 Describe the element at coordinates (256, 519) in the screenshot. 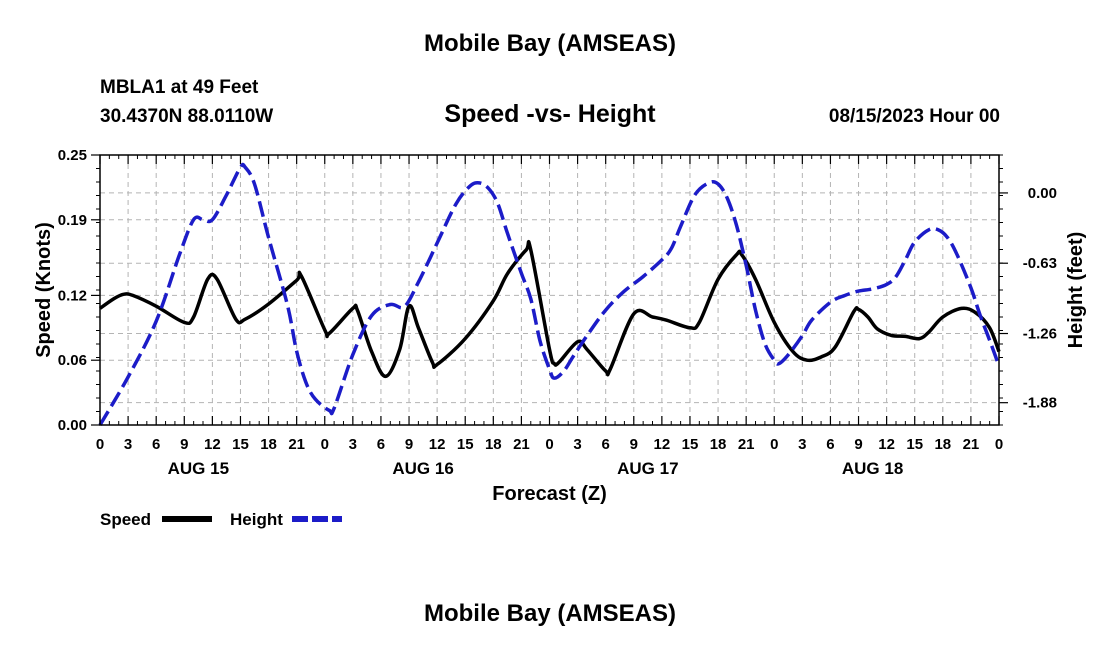

I see `legend-height-label: Height` at that location.